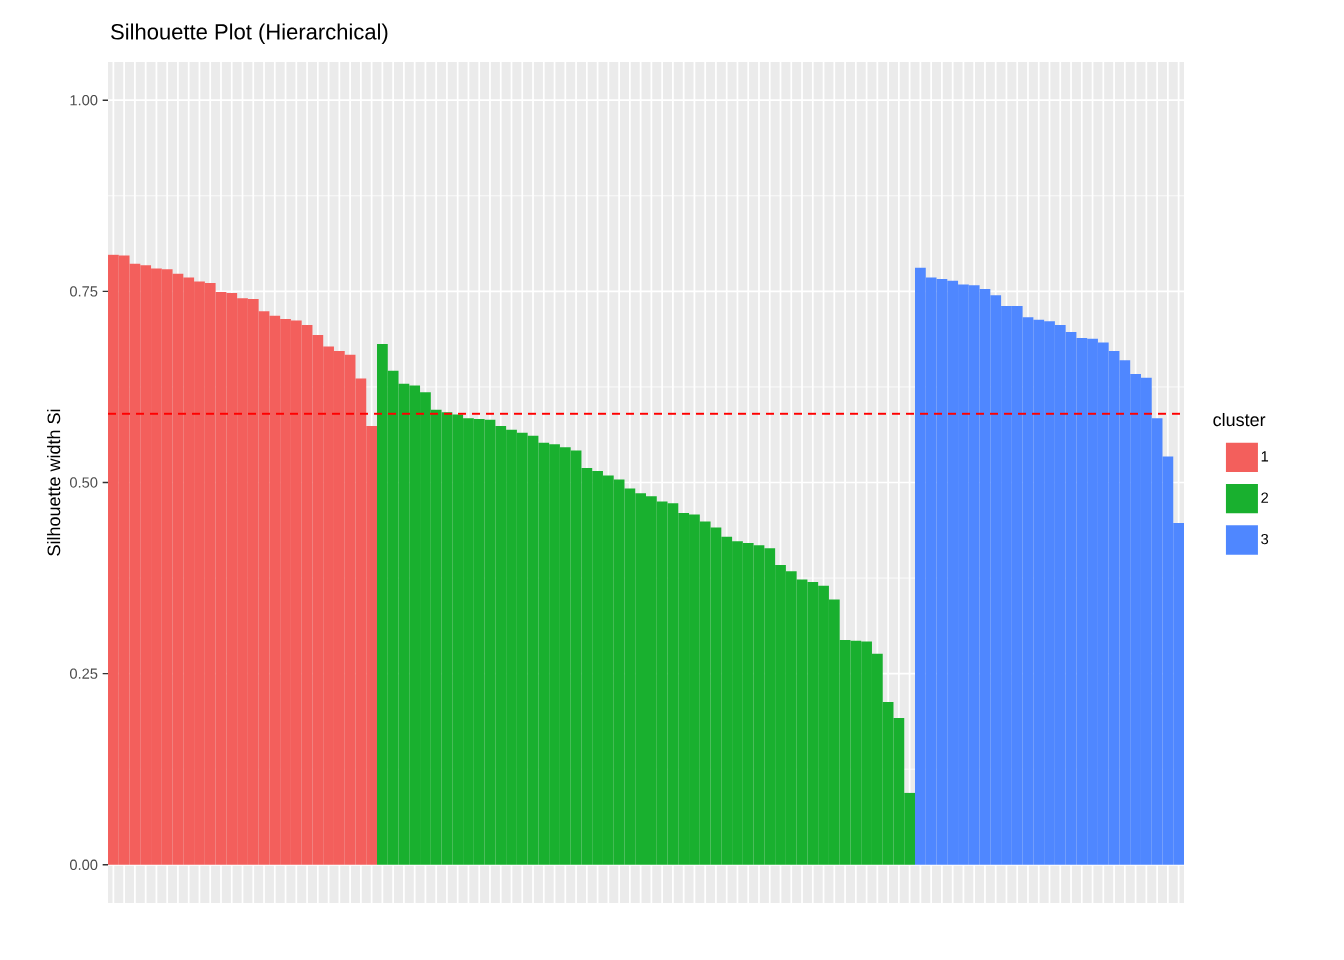 The height and width of the screenshot is (960, 1344). Describe the element at coordinates (249, 33) in the screenshot. I see `chart-title: Silhouette Plot (Hierarchical)` at that location.